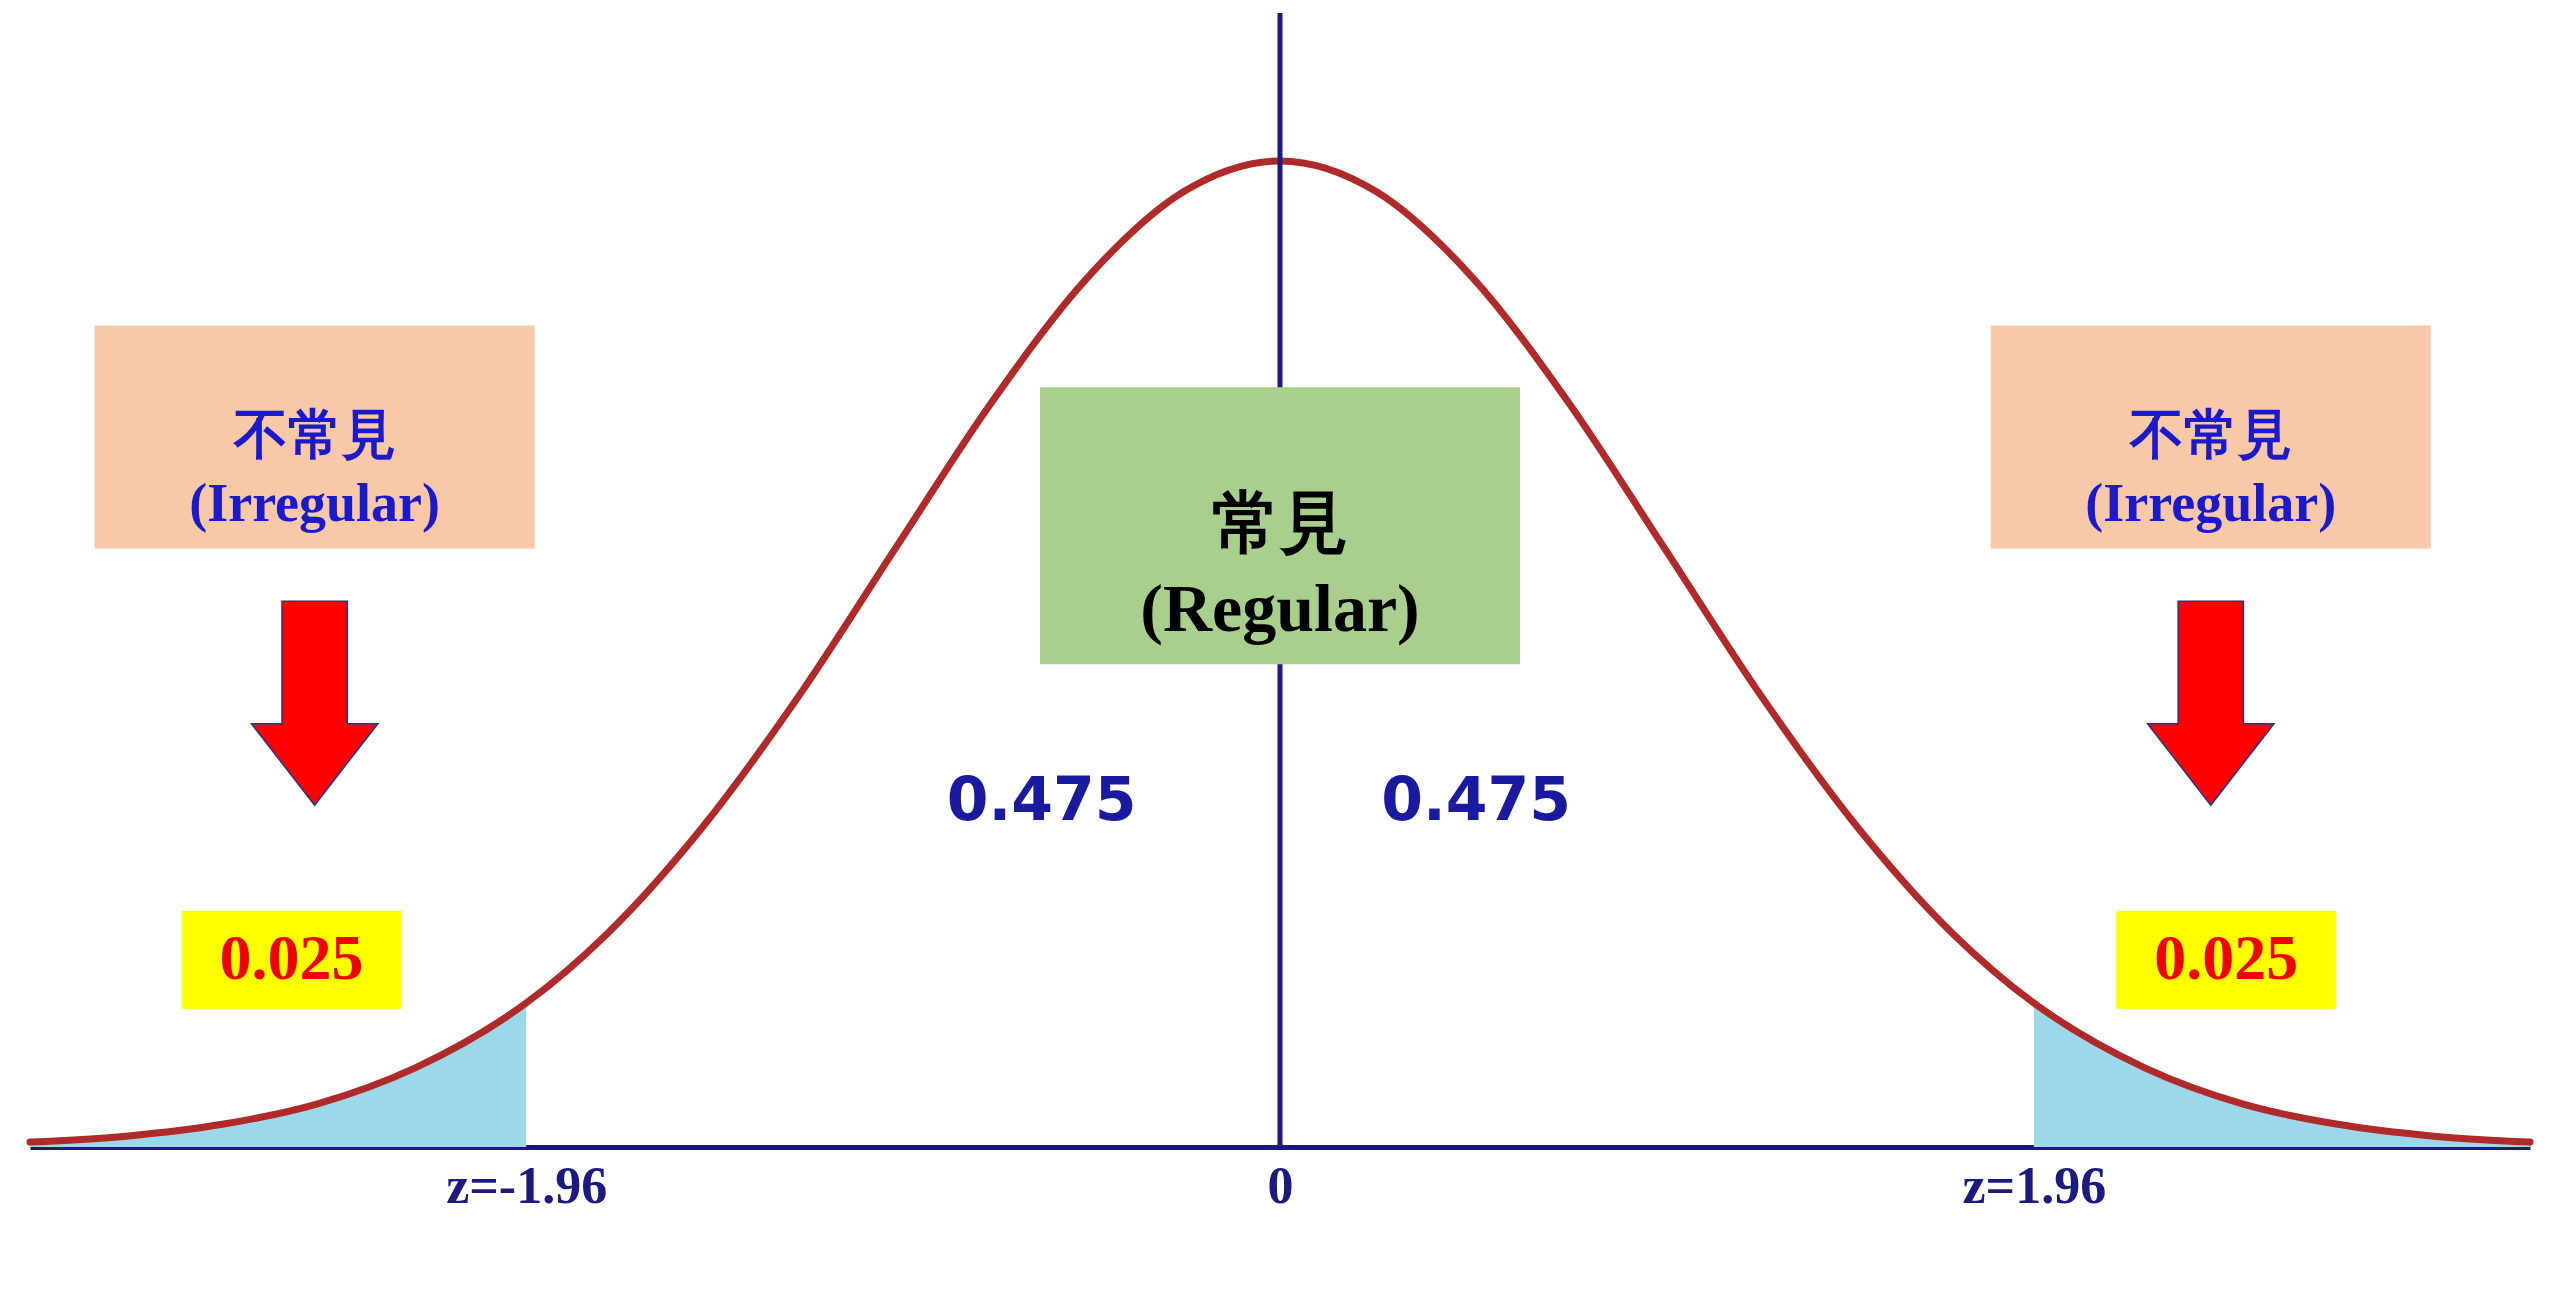 This screenshot has height=1308, width=2552. What do you see at coordinates (1280, 1185) in the screenshot?
I see `x-tick-label: 0` at bounding box center [1280, 1185].